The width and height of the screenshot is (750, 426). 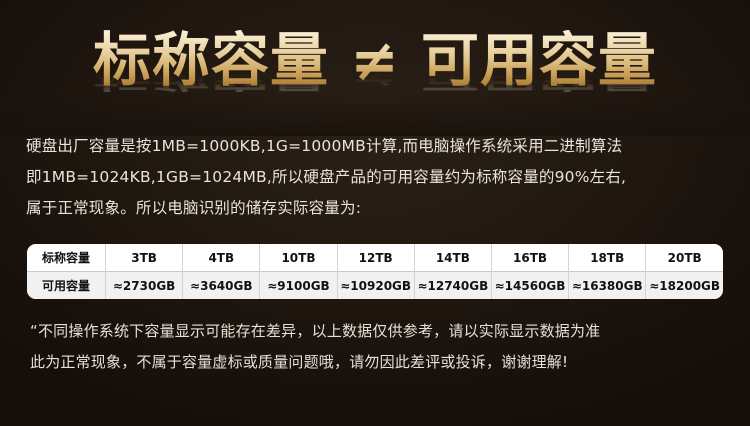 What do you see at coordinates (194, 208) in the screenshot?
I see `intro-line-3: 属于正常现象。所以电脑识别的储存实际容量为:` at bounding box center [194, 208].